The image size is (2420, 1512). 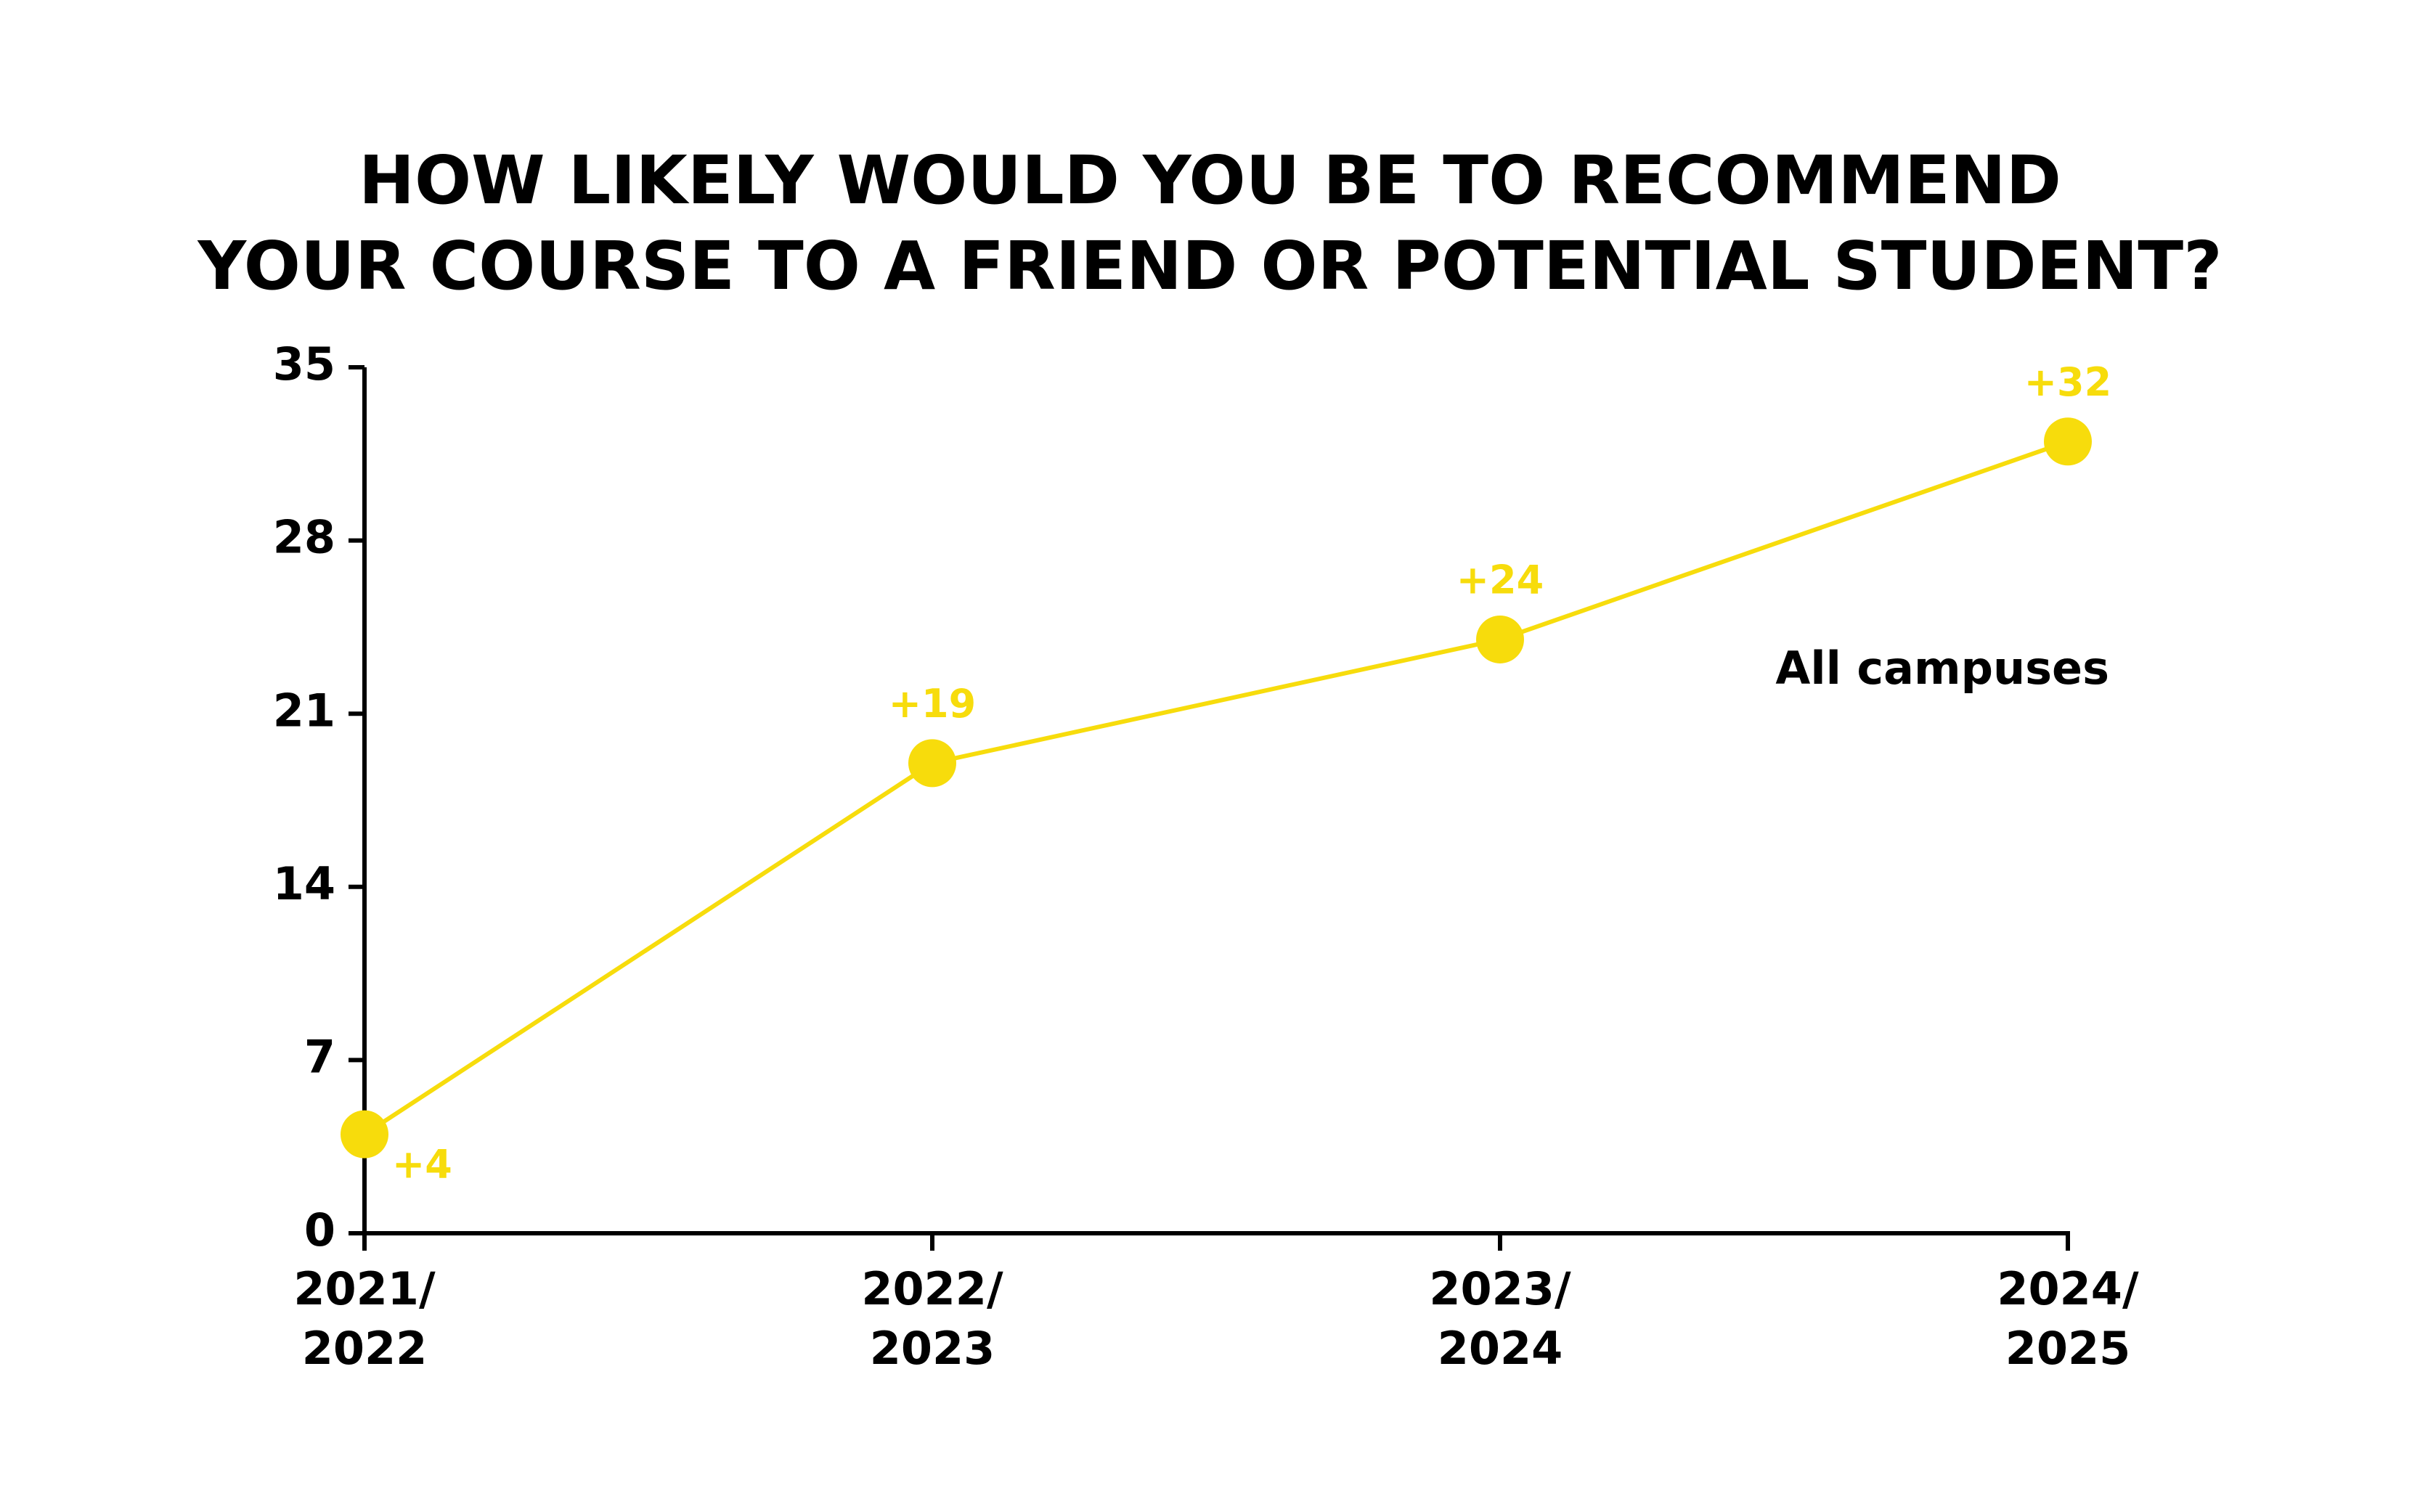 What do you see at coordinates (422, 1164) in the screenshot?
I see `data-label: +4` at bounding box center [422, 1164].